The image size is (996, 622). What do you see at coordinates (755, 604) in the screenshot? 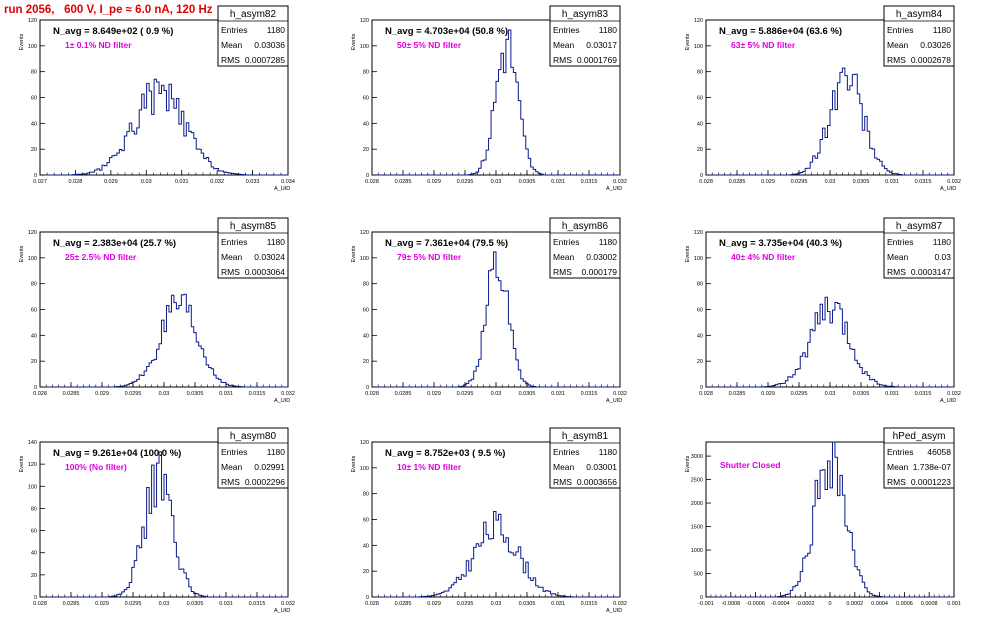
I see `x-tick-label: -0.0006` at bounding box center [755, 604].